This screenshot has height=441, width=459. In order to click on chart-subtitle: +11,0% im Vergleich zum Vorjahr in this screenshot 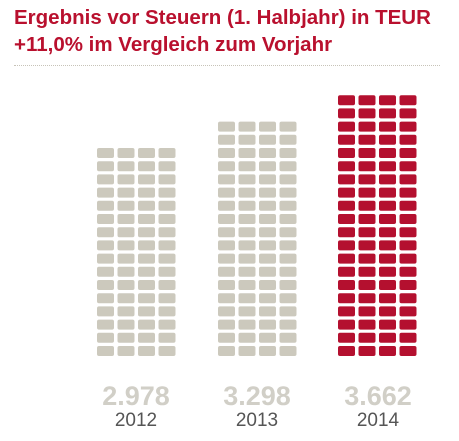, I will do `click(173, 44)`.